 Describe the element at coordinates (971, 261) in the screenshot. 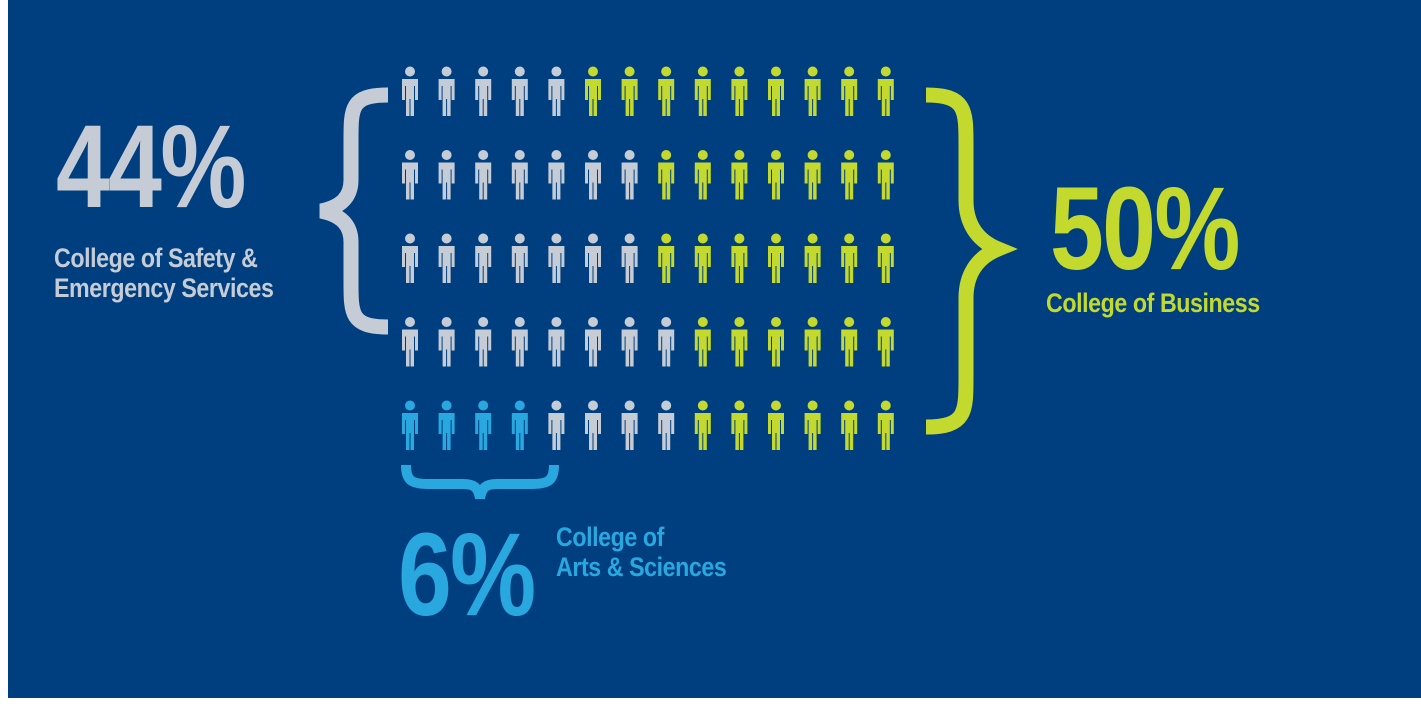

I see `business-brace` at that location.